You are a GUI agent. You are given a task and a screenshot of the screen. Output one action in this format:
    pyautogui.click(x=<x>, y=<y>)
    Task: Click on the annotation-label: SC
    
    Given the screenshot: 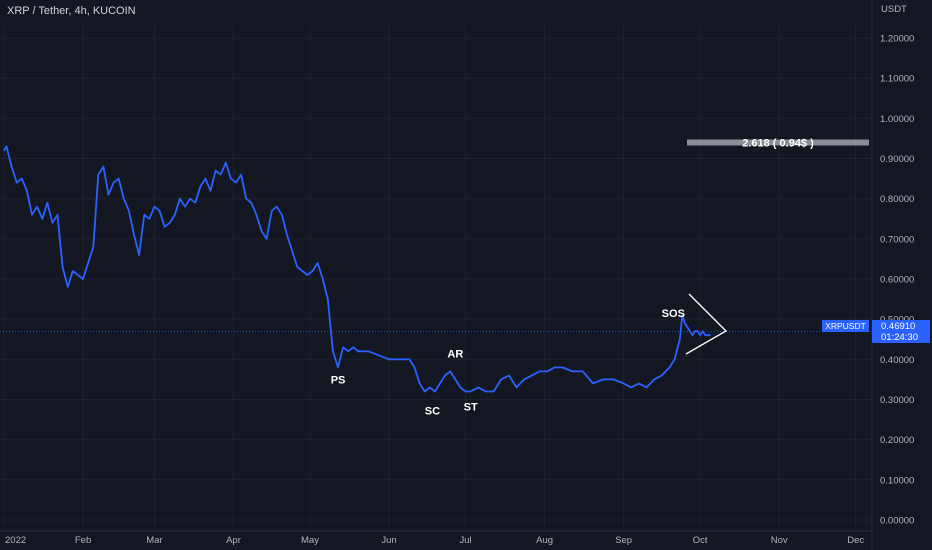 What is the action you would take?
    pyautogui.click(x=432, y=411)
    